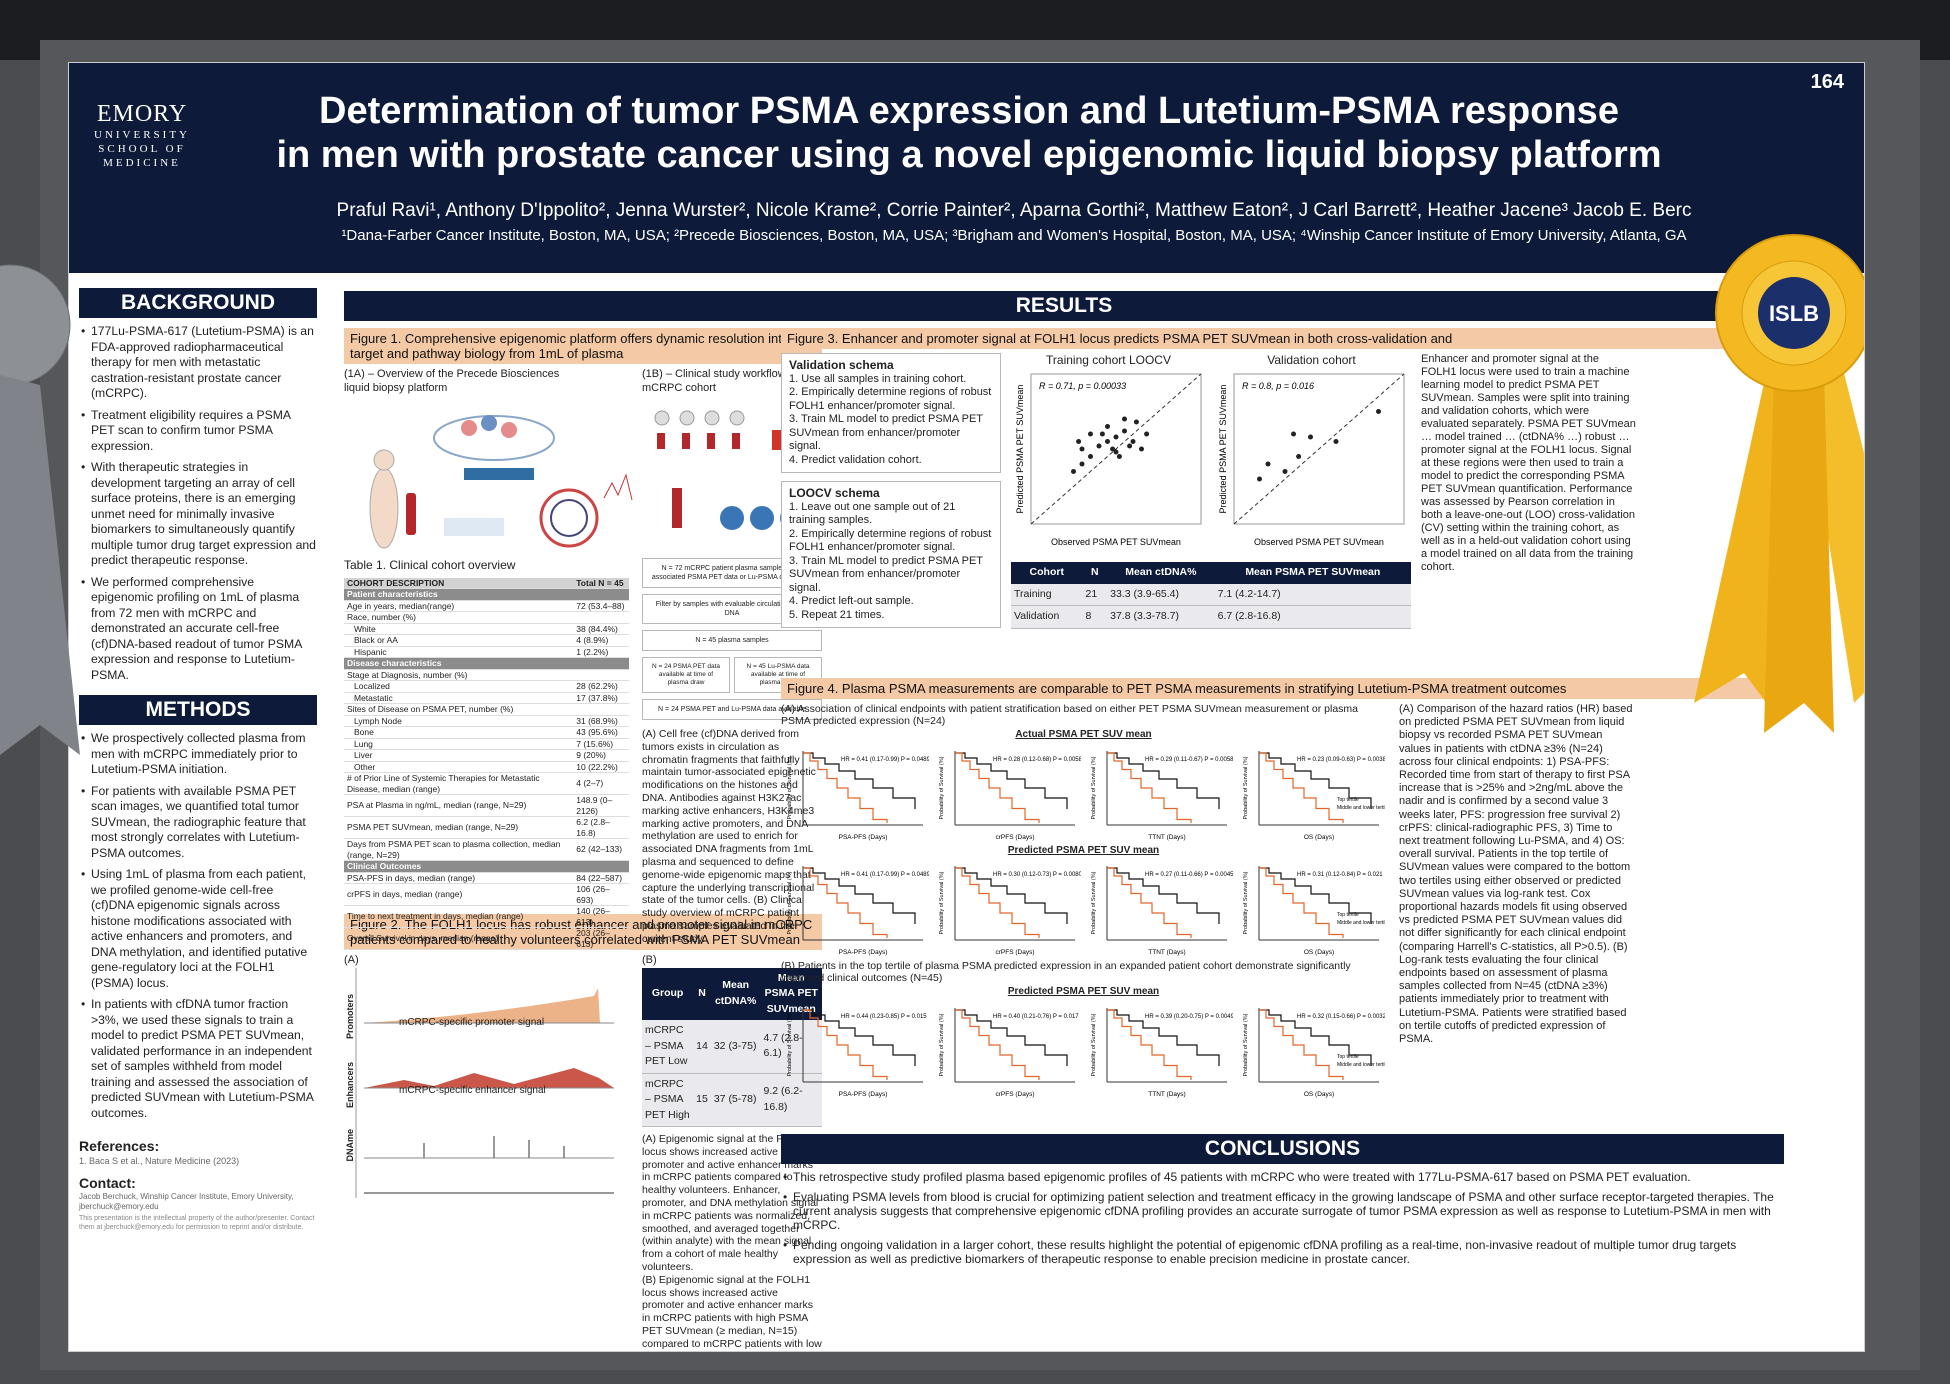  What do you see at coordinates (1312, 573) in the screenshot?
I see `table-header: Mean PSMA PET SUVmean` at bounding box center [1312, 573].